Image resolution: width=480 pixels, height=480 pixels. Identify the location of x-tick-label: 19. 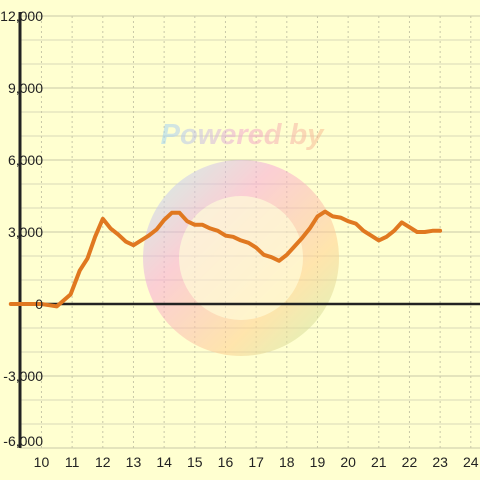
(318, 462).